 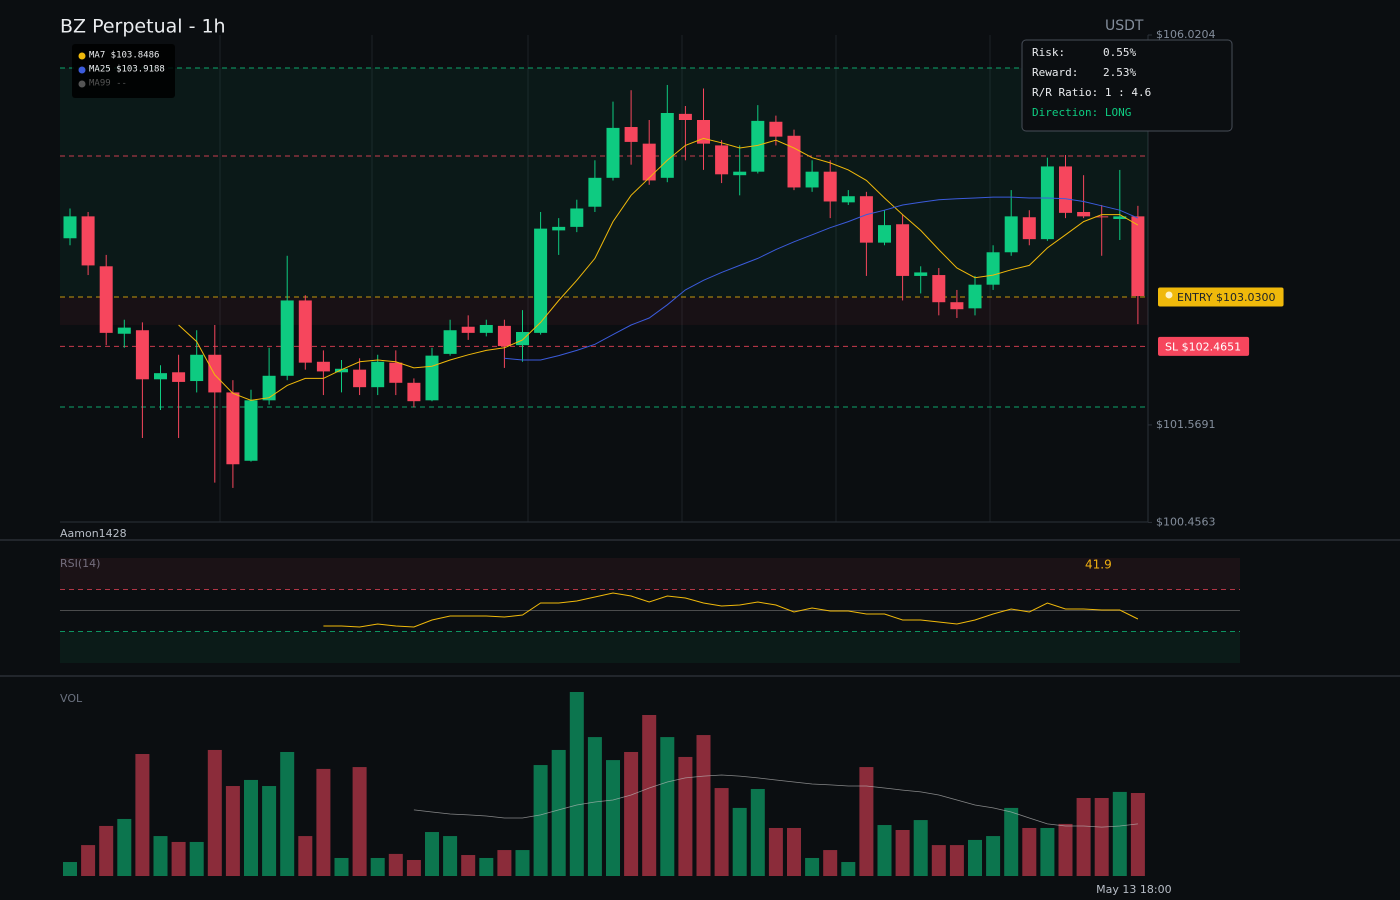 I want to click on rsi-last: 41.9, so click(x=1098, y=565).